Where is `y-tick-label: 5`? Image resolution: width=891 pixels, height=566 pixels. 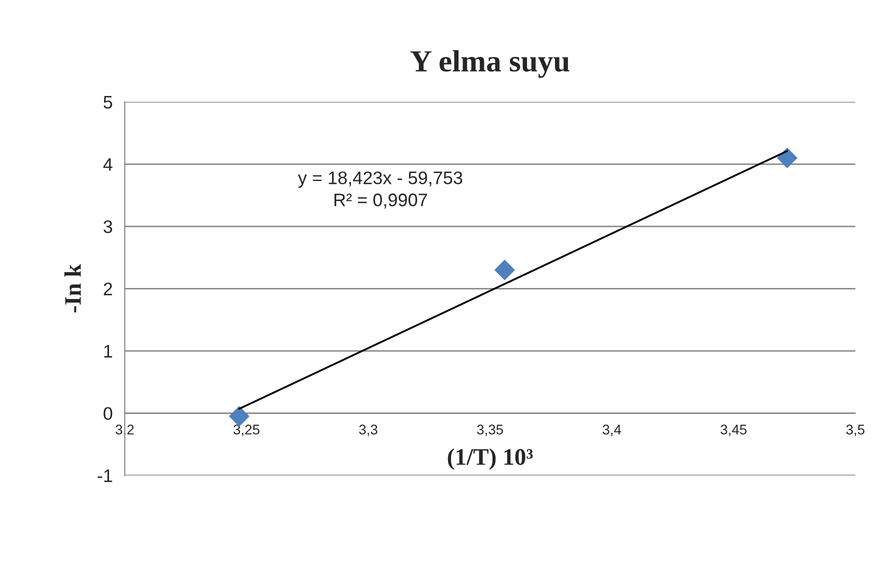 y-tick-label: 5 is located at coordinates (108, 102).